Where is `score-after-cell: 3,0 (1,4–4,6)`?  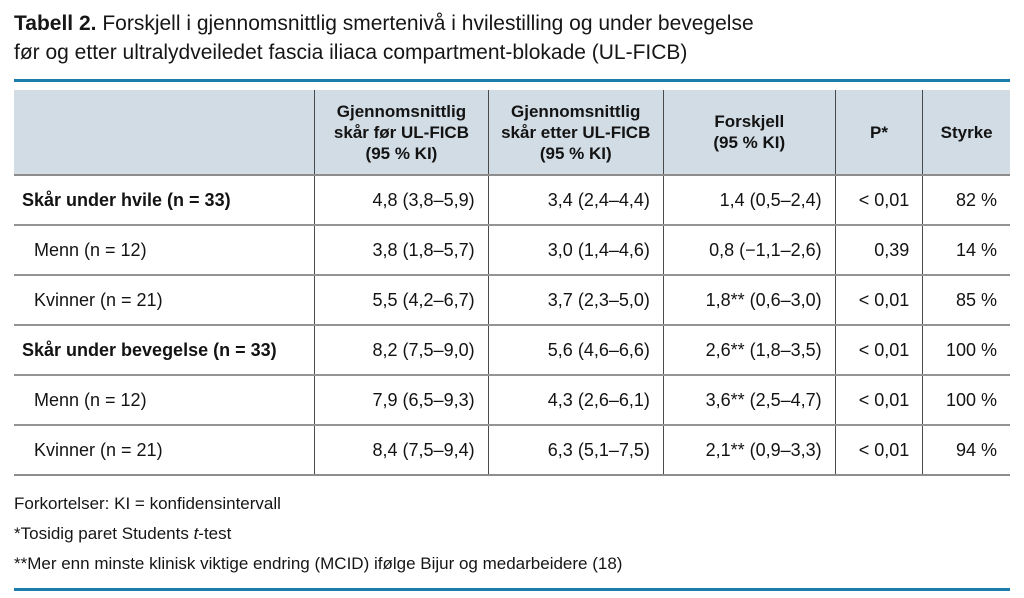 score-after-cell: 3,0 (1,4–4,6) is located at coordinates (575, 250).